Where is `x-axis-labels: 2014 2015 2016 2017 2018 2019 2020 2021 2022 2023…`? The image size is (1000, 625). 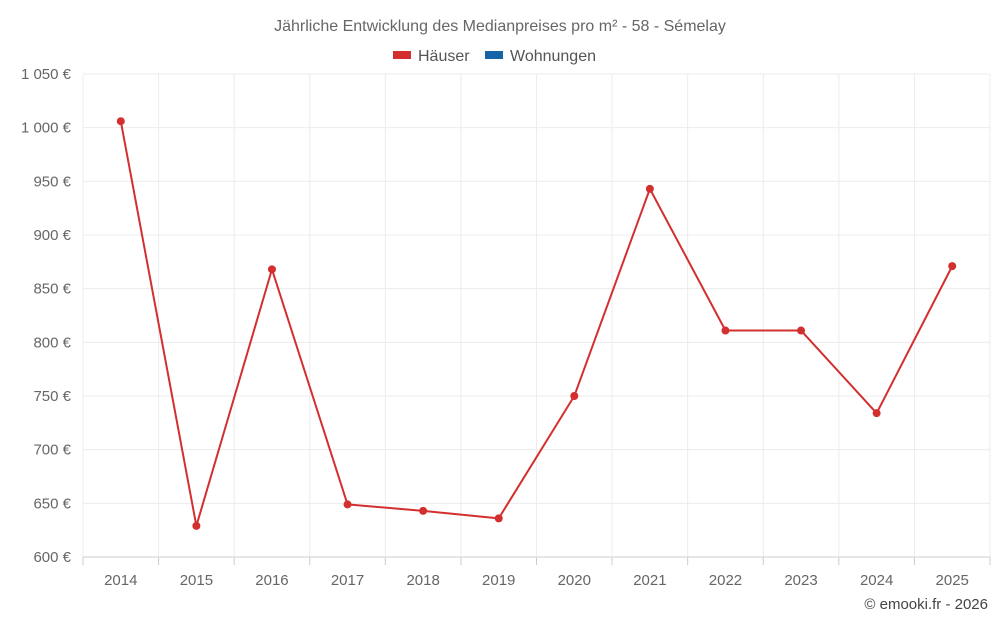
x-axis-labels: 2014 2015 2016 2017 2018 2019 2020 2021 2022 2023… is located at coordinates (536, 580).